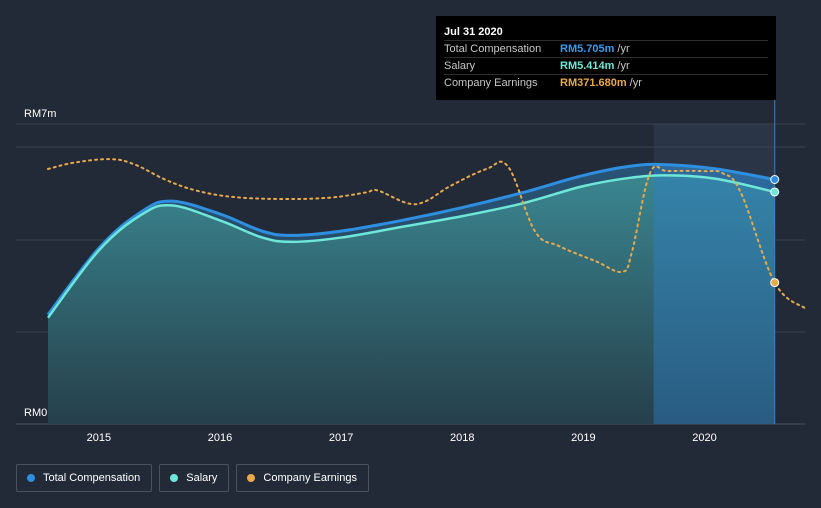 The height and width of the screenshot is (508, 821). Describe the element at coordinates (491, 83) in the screenshot. I see `tooltip-label: Company Earnings` at that location.